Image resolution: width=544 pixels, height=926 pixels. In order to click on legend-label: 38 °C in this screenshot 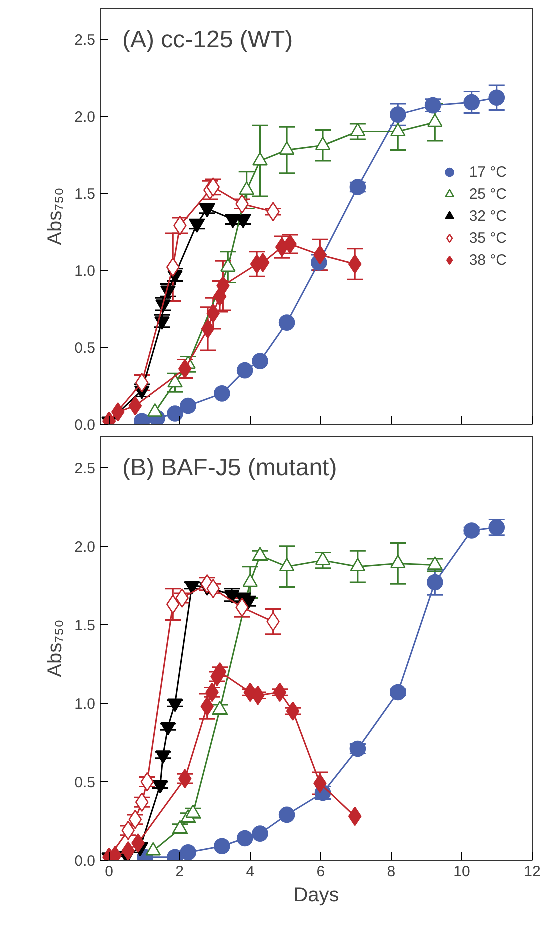, I will do `click(488, 260)`.